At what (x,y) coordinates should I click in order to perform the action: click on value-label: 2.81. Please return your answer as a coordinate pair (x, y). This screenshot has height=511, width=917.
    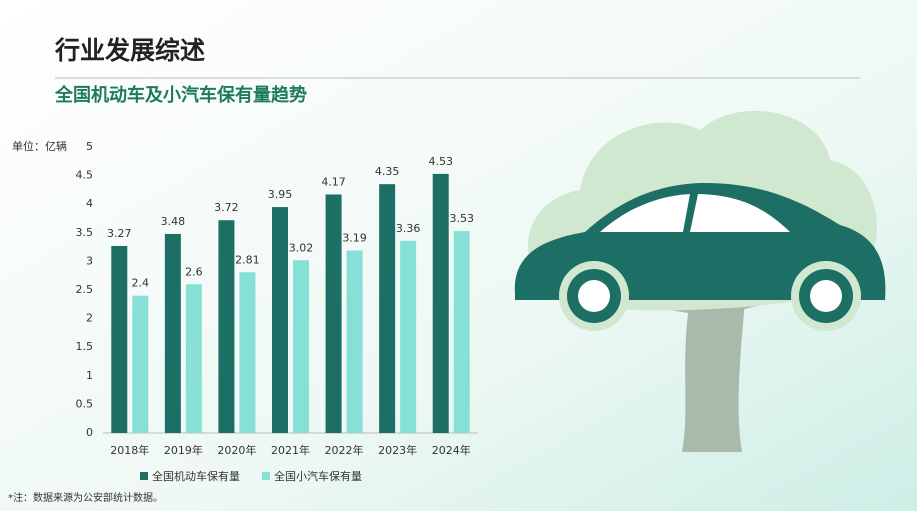
    Looking at the image, I should click on (247, 259).